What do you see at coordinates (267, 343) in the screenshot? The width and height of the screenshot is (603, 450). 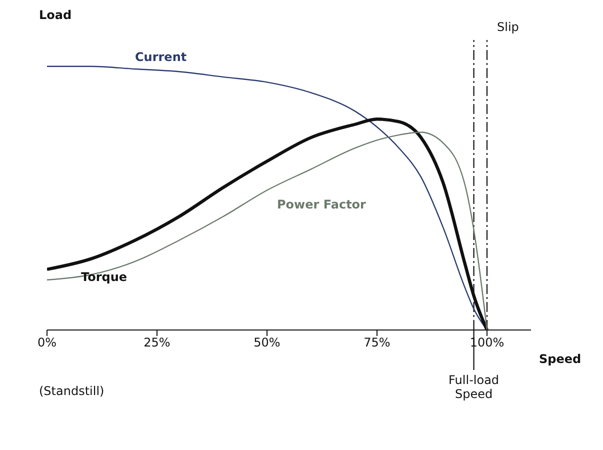 I see `x-tick-label: 50%` at bounding box center [267, 343].